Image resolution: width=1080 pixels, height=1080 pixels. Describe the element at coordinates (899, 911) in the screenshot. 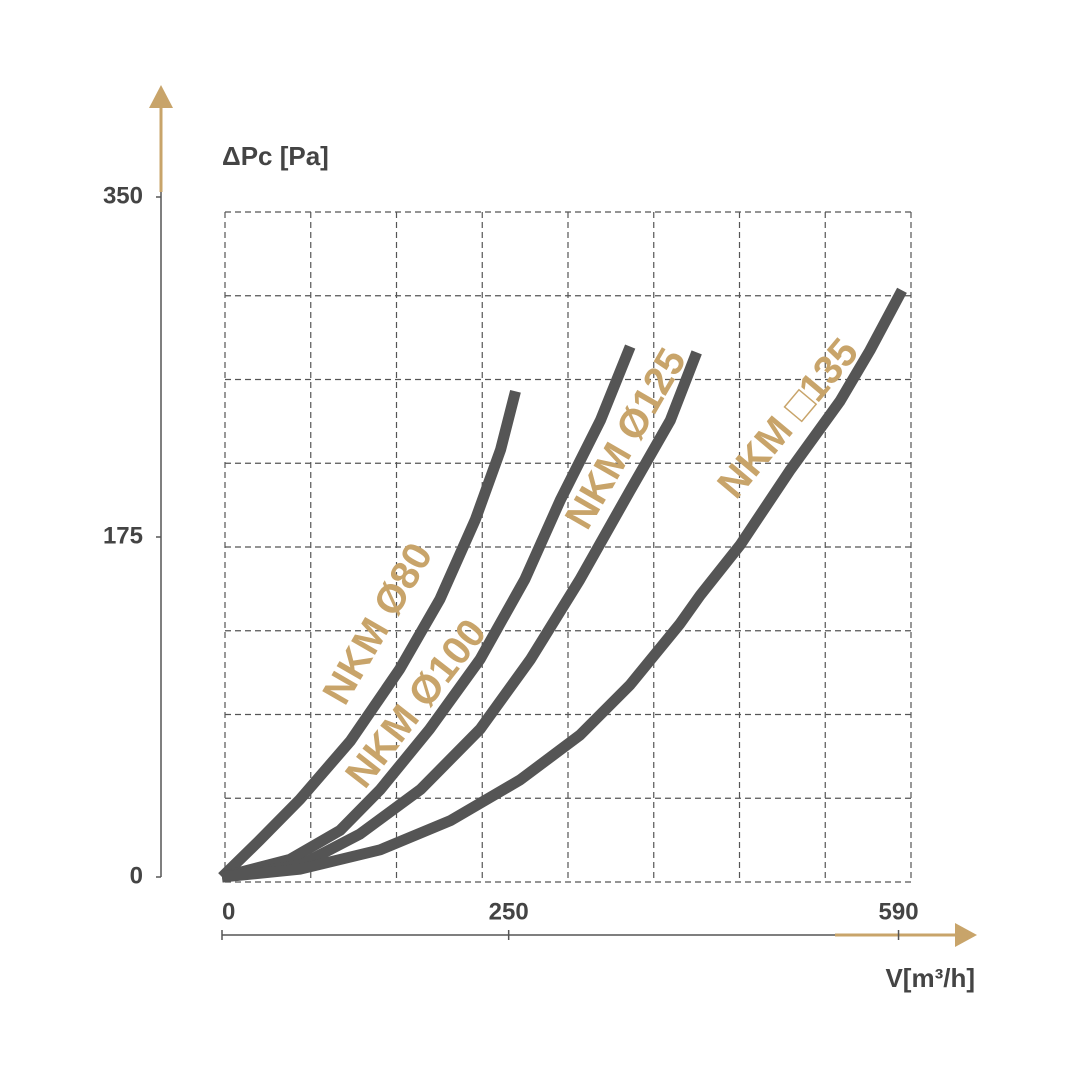

I see `x-tick-label: 590` at that location.